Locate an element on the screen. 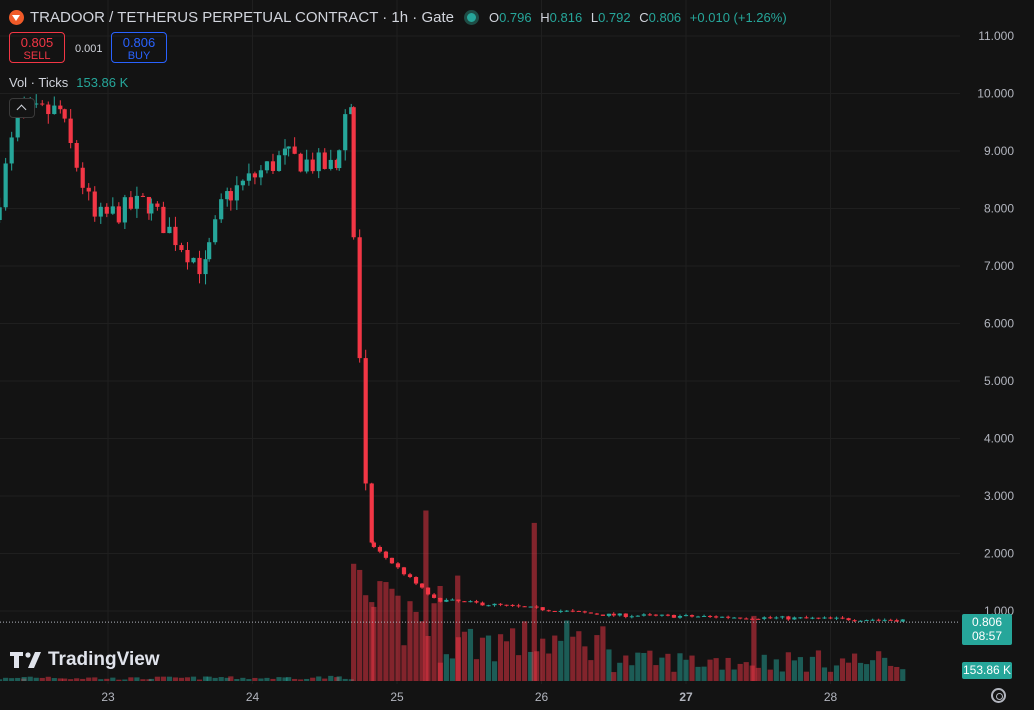 The height and width of the screenshot is (710, 1034). volume-spike-bar is located at coordinates (458, 628).